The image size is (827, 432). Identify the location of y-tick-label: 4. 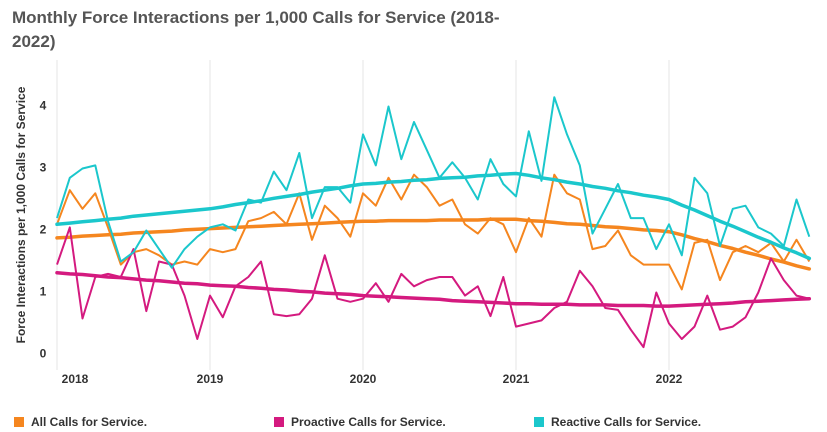
(43, 106).